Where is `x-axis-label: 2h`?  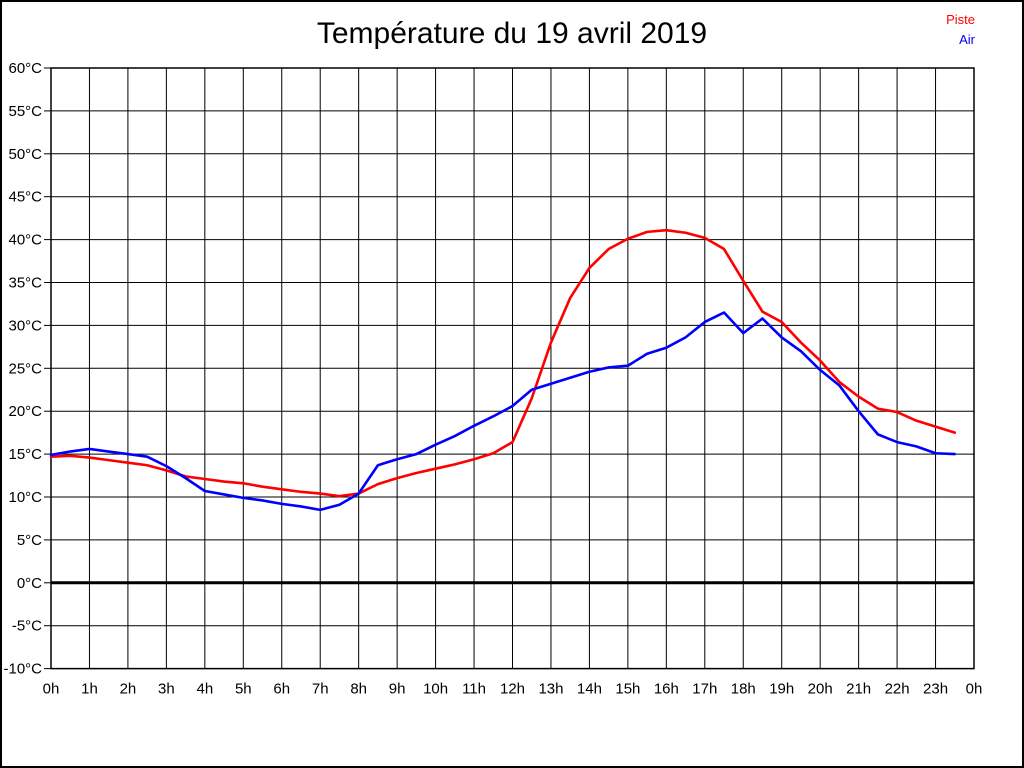
x-axis-label: 2h is located at coordinates (128, 689).